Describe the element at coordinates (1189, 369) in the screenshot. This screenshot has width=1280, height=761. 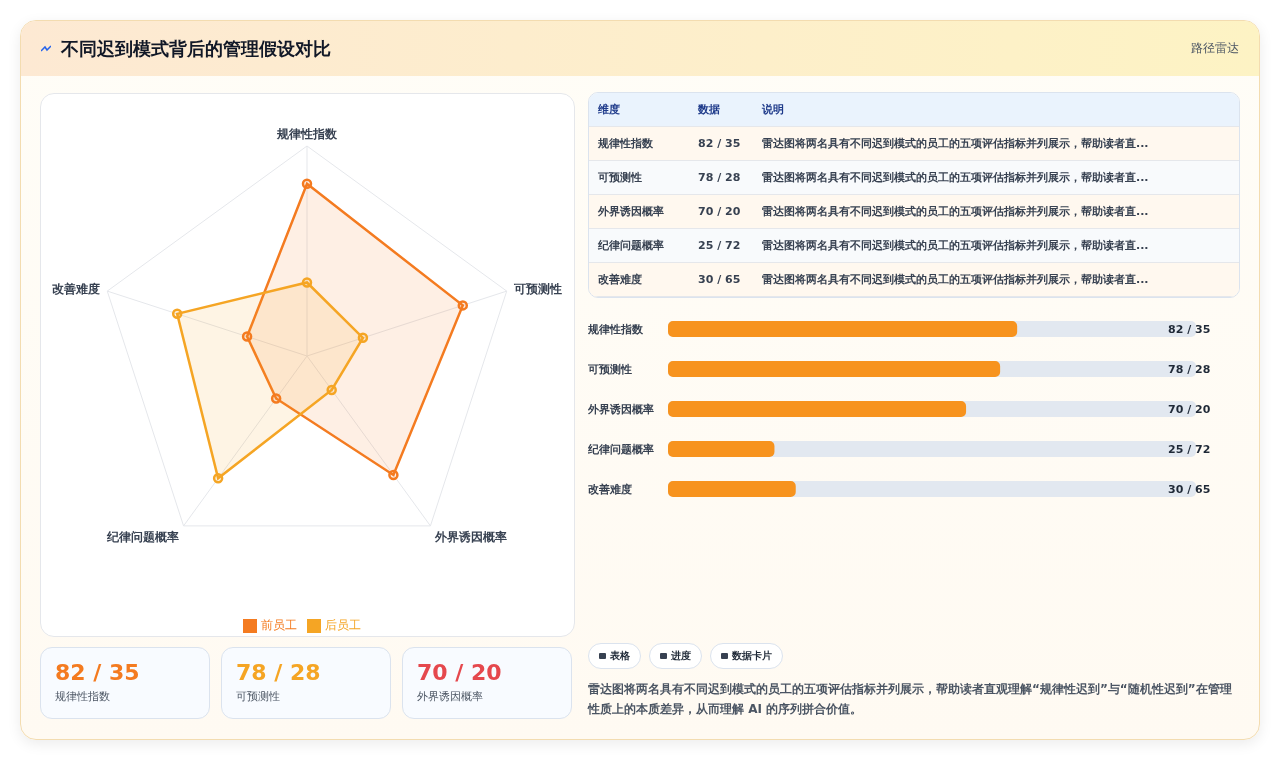
I see `data-label: 78 / 28` at that location.